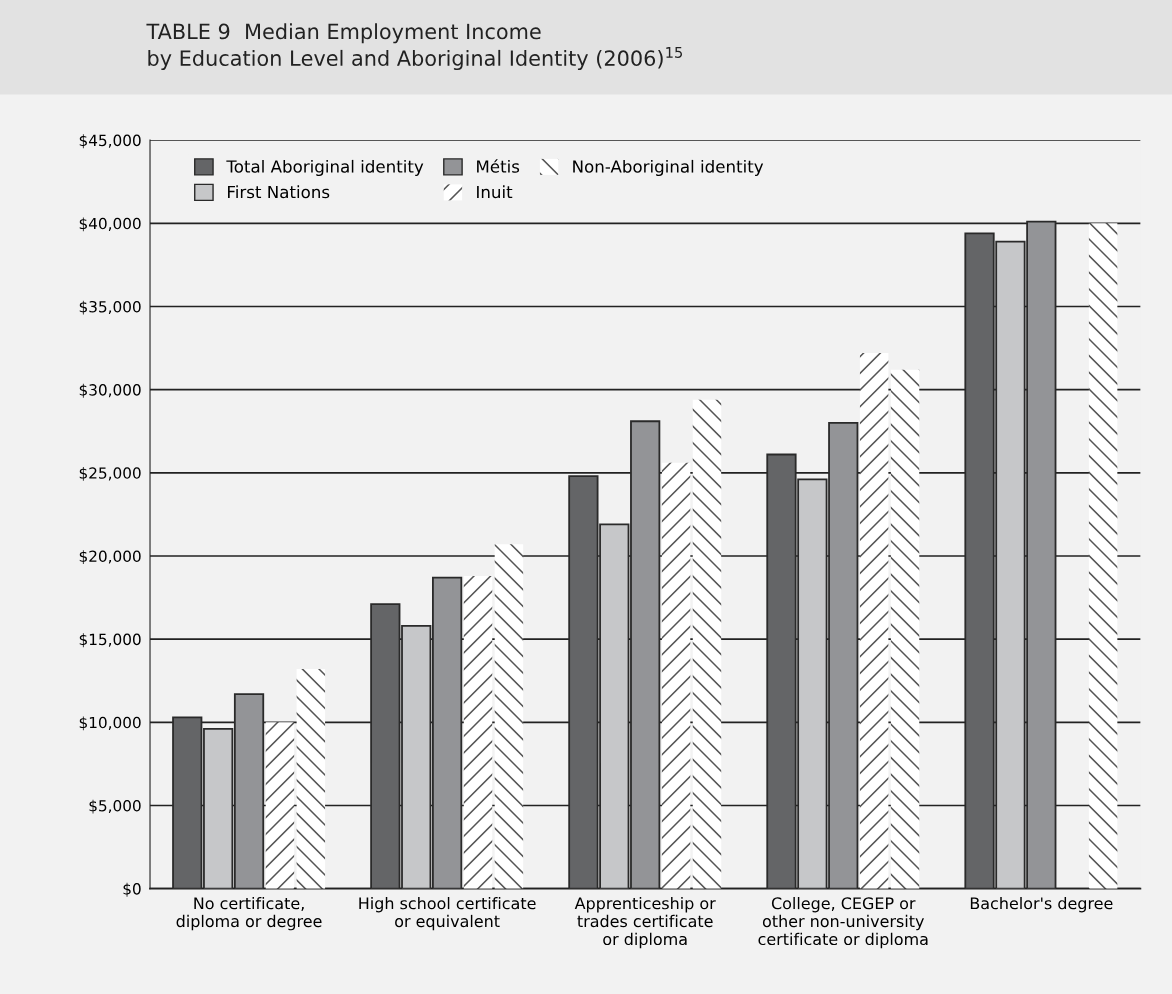  Describe the element at coordinates (1041, 904) in the screenshot. I see `x-tick-label: Bachelor's degree` at that location.